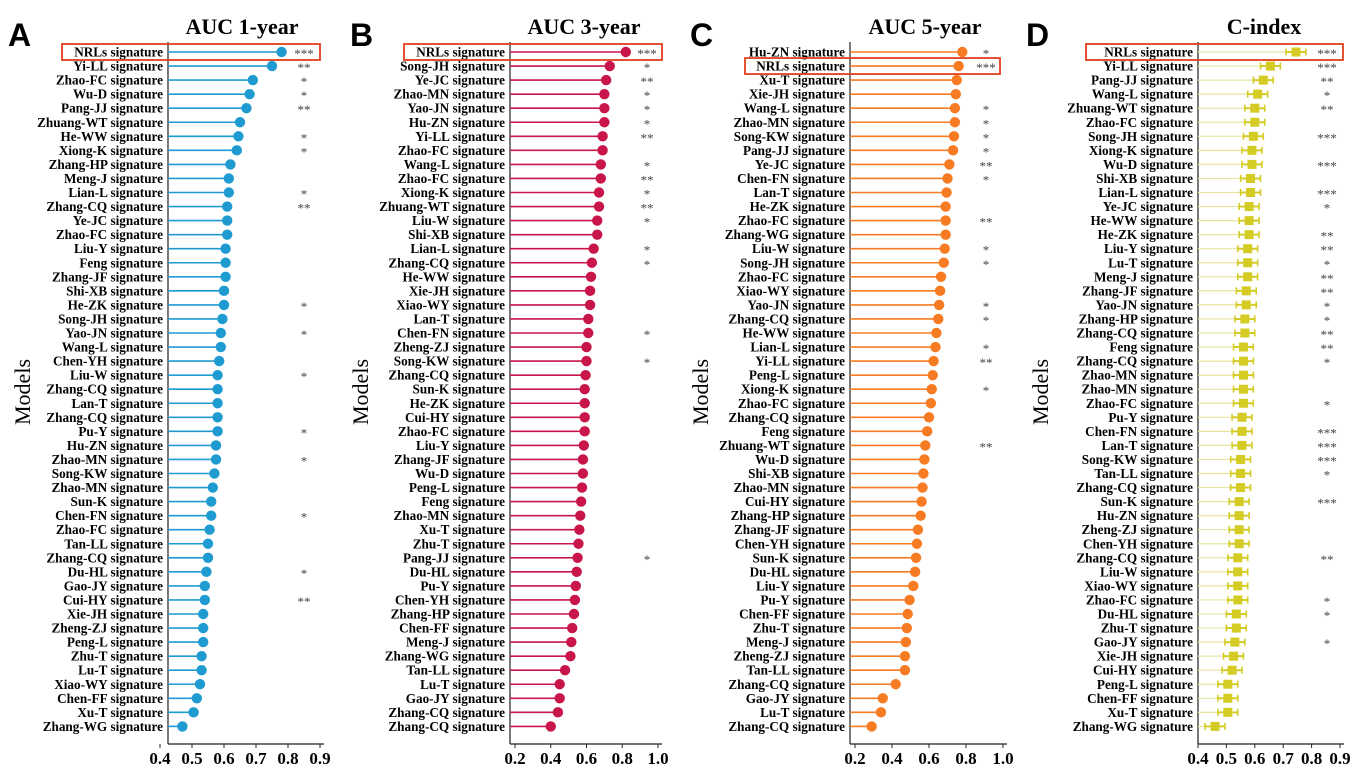 The image size is (1356, 766). Describe the element at coordinates (191, 757) in the screenshot. I see `panel-a-x-tick-label: 0.5` at that location.